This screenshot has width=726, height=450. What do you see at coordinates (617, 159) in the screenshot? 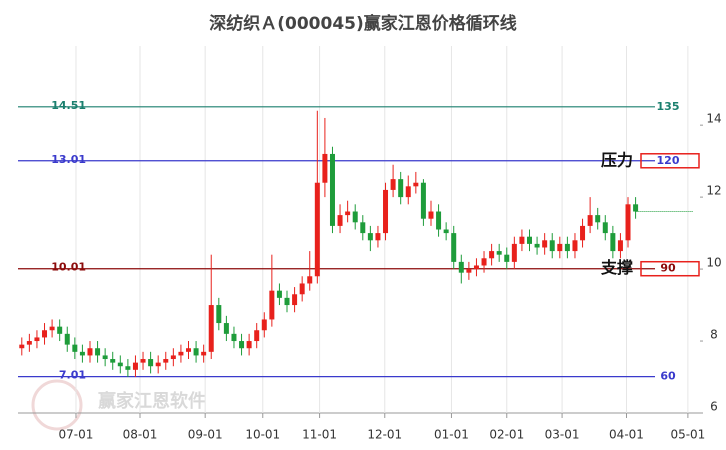
I see `level-annotation: 压力` at bounding box center [617, 159].